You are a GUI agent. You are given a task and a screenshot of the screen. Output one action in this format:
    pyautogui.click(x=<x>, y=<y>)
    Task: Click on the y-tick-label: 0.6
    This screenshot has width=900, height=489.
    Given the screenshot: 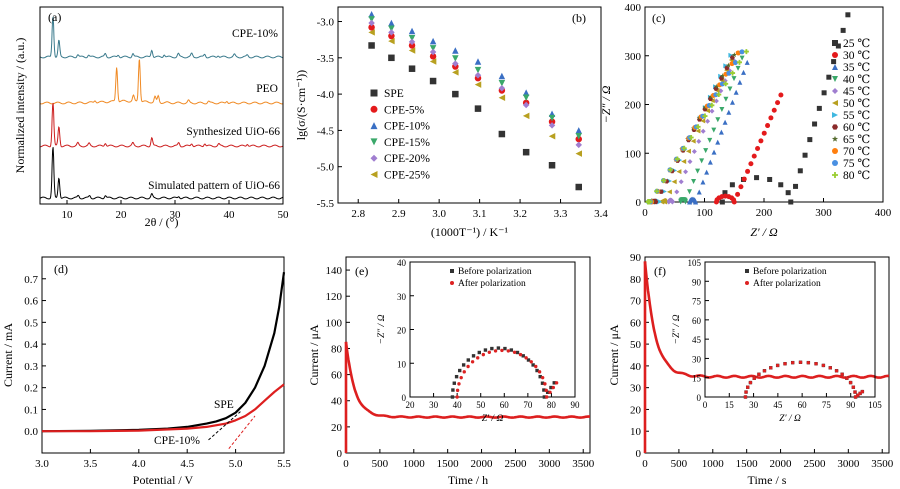 What is the action you would take?
    pyautogui.click(x=31, y=302)
    